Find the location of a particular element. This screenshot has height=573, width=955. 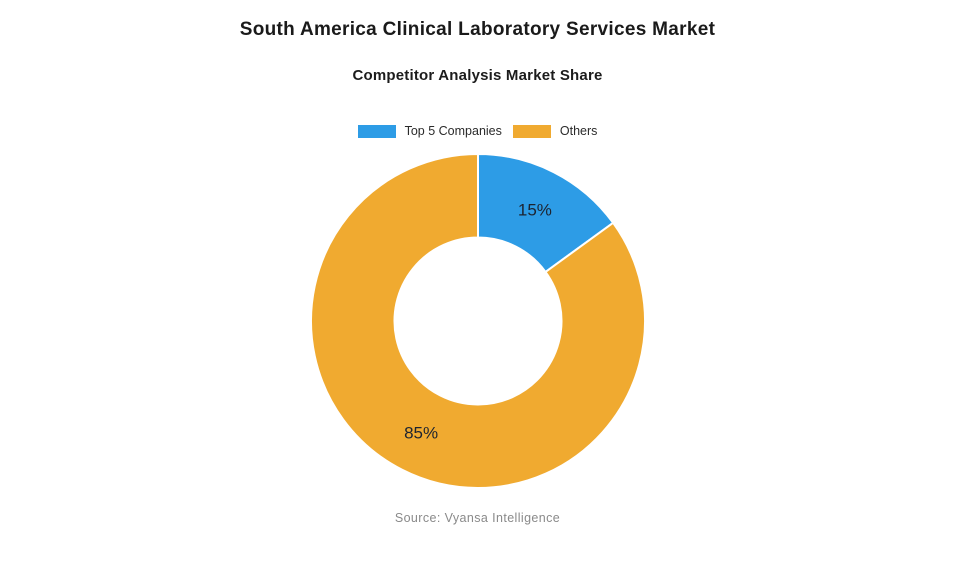

legend-item-top-5-companies: Top 5 Companies is located at coordinates (429, 131).